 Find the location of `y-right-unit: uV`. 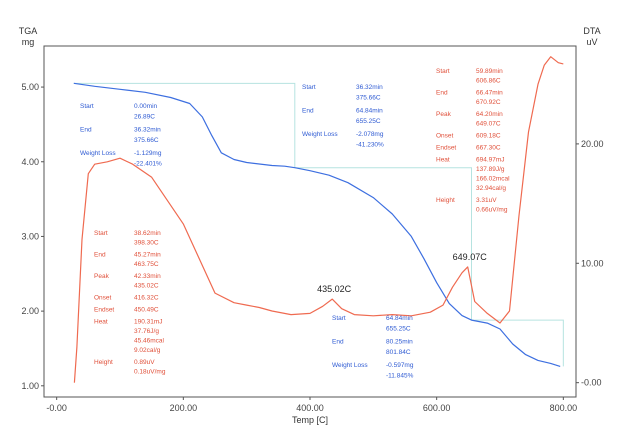

y-right-unit: uV is located at coordinates (591, 42).